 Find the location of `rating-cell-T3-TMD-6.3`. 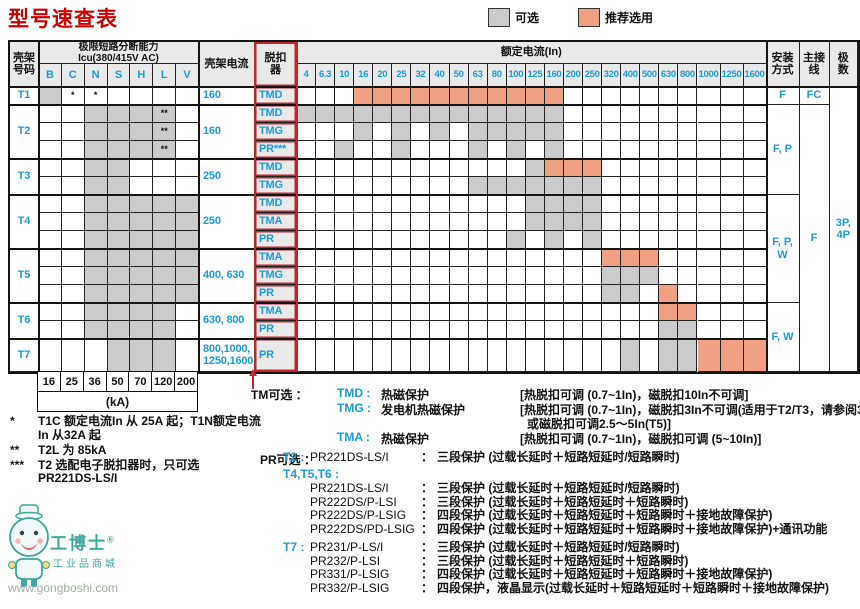

rating-cell-T3-TMD-6.3 is located at coordinates (326, 168).